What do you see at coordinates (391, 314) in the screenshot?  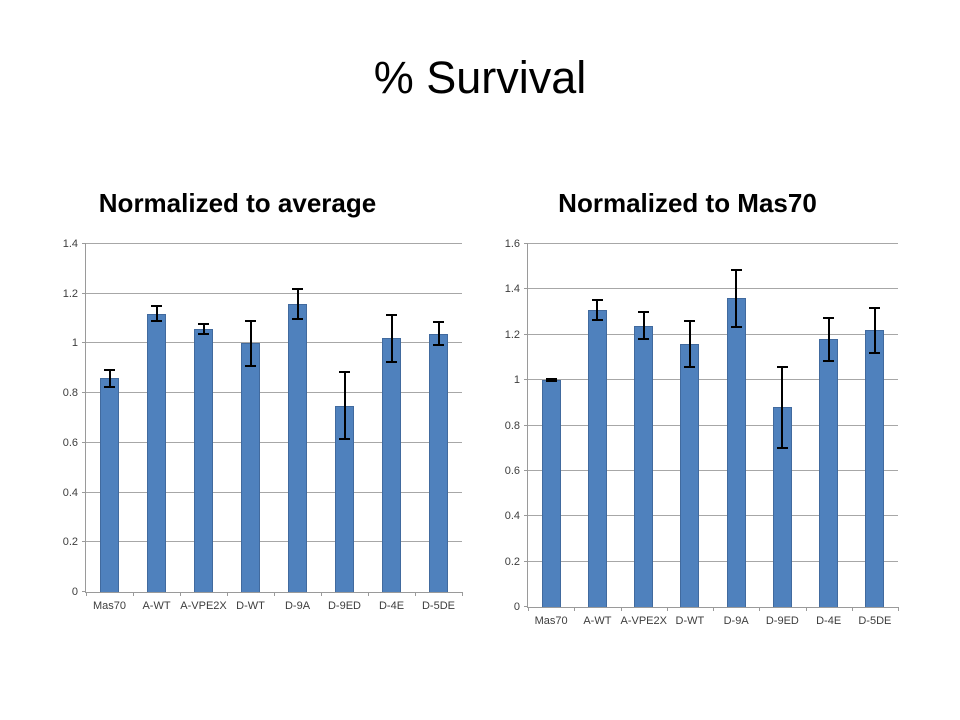 I see `error-cap-high-D-4E` at bounding box center [391, 314].